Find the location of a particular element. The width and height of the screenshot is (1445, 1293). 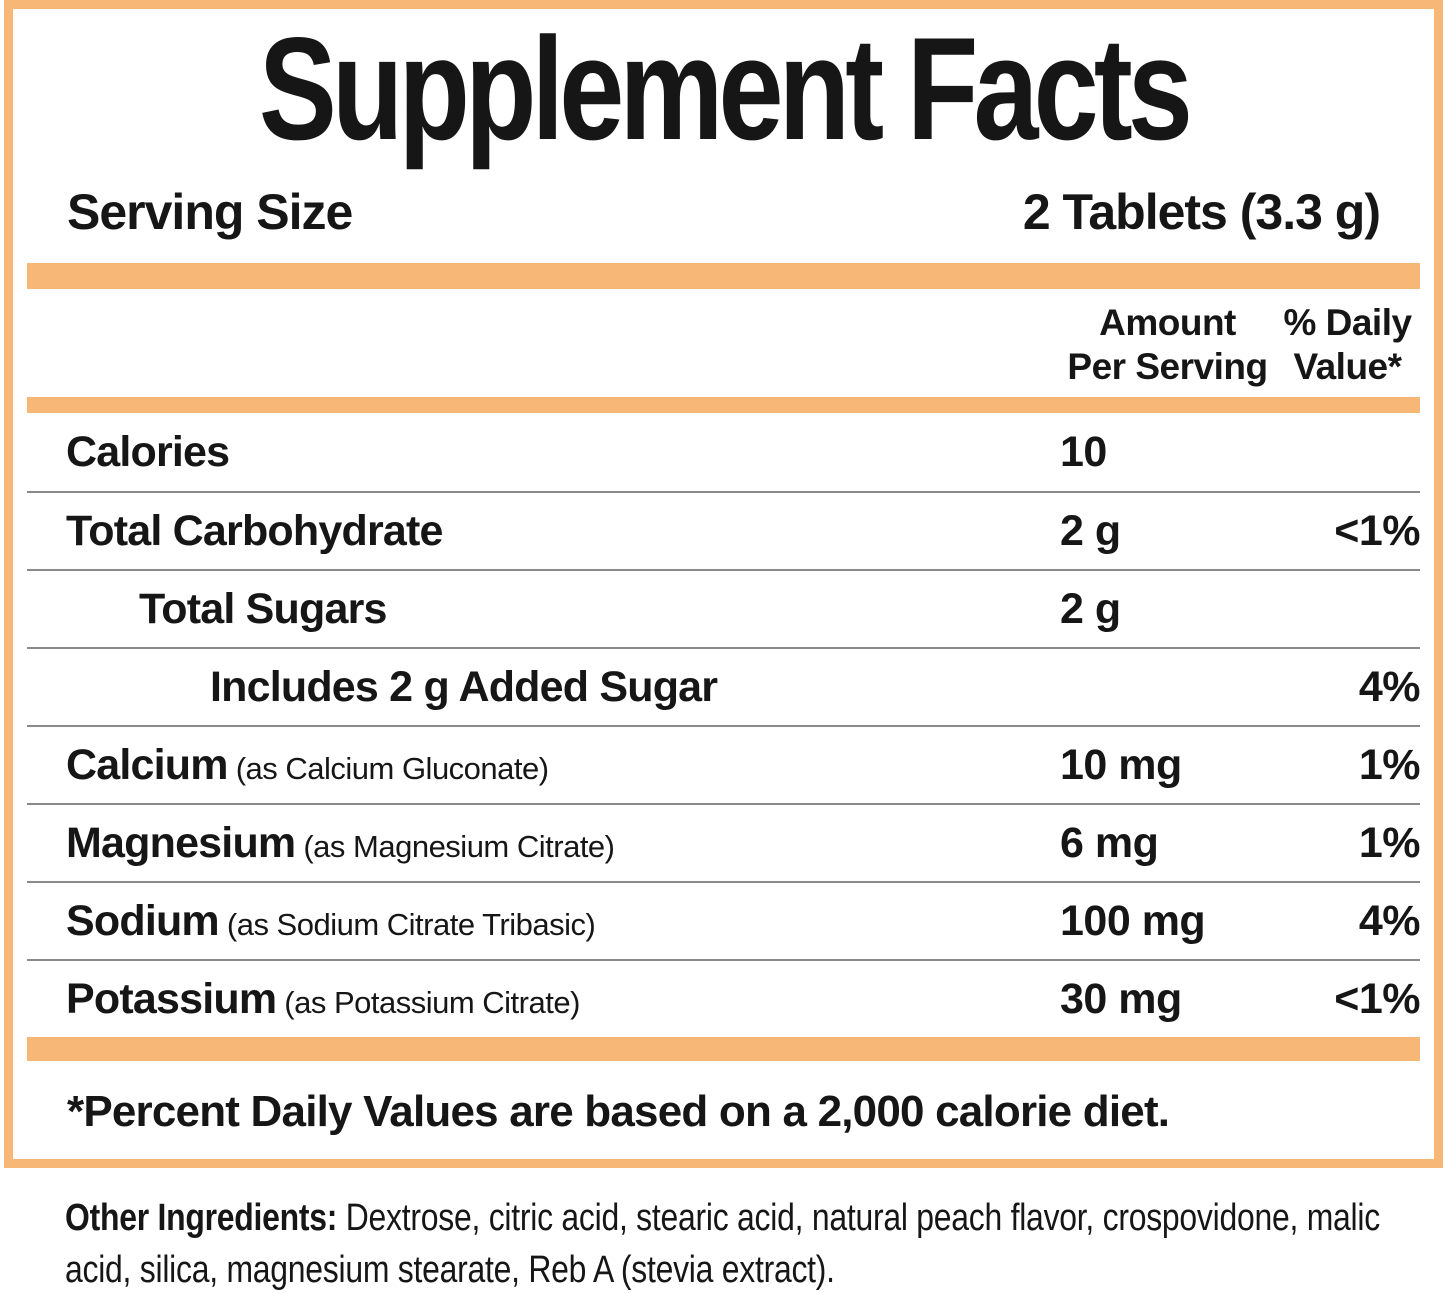

nutrient-source: (as Calcium Gluconate) is located at coordinates (392, 768).